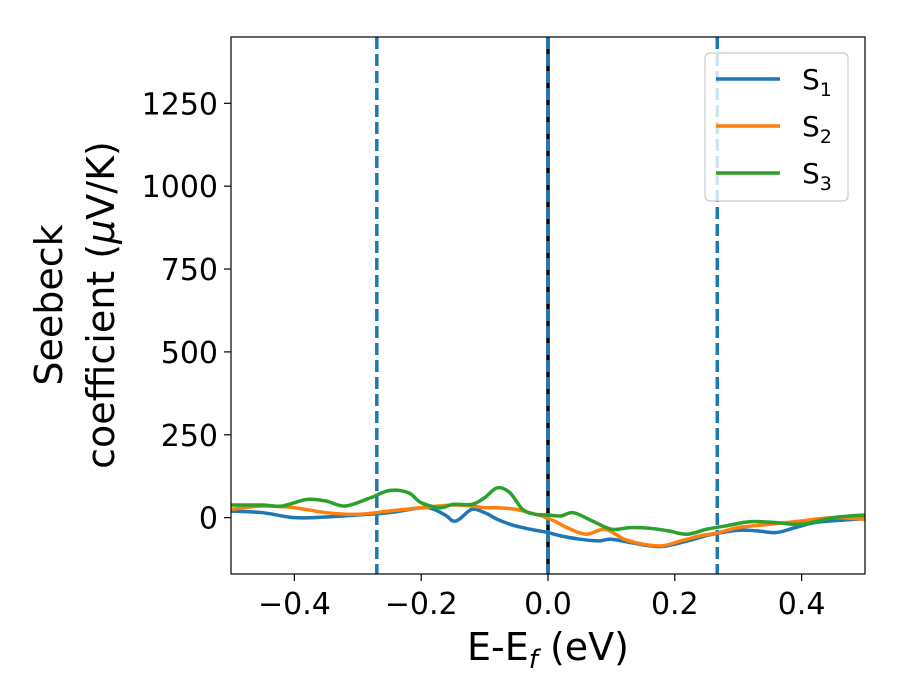  I want to click on y-axis-title-line1: Seebeck, so click(49, 304).